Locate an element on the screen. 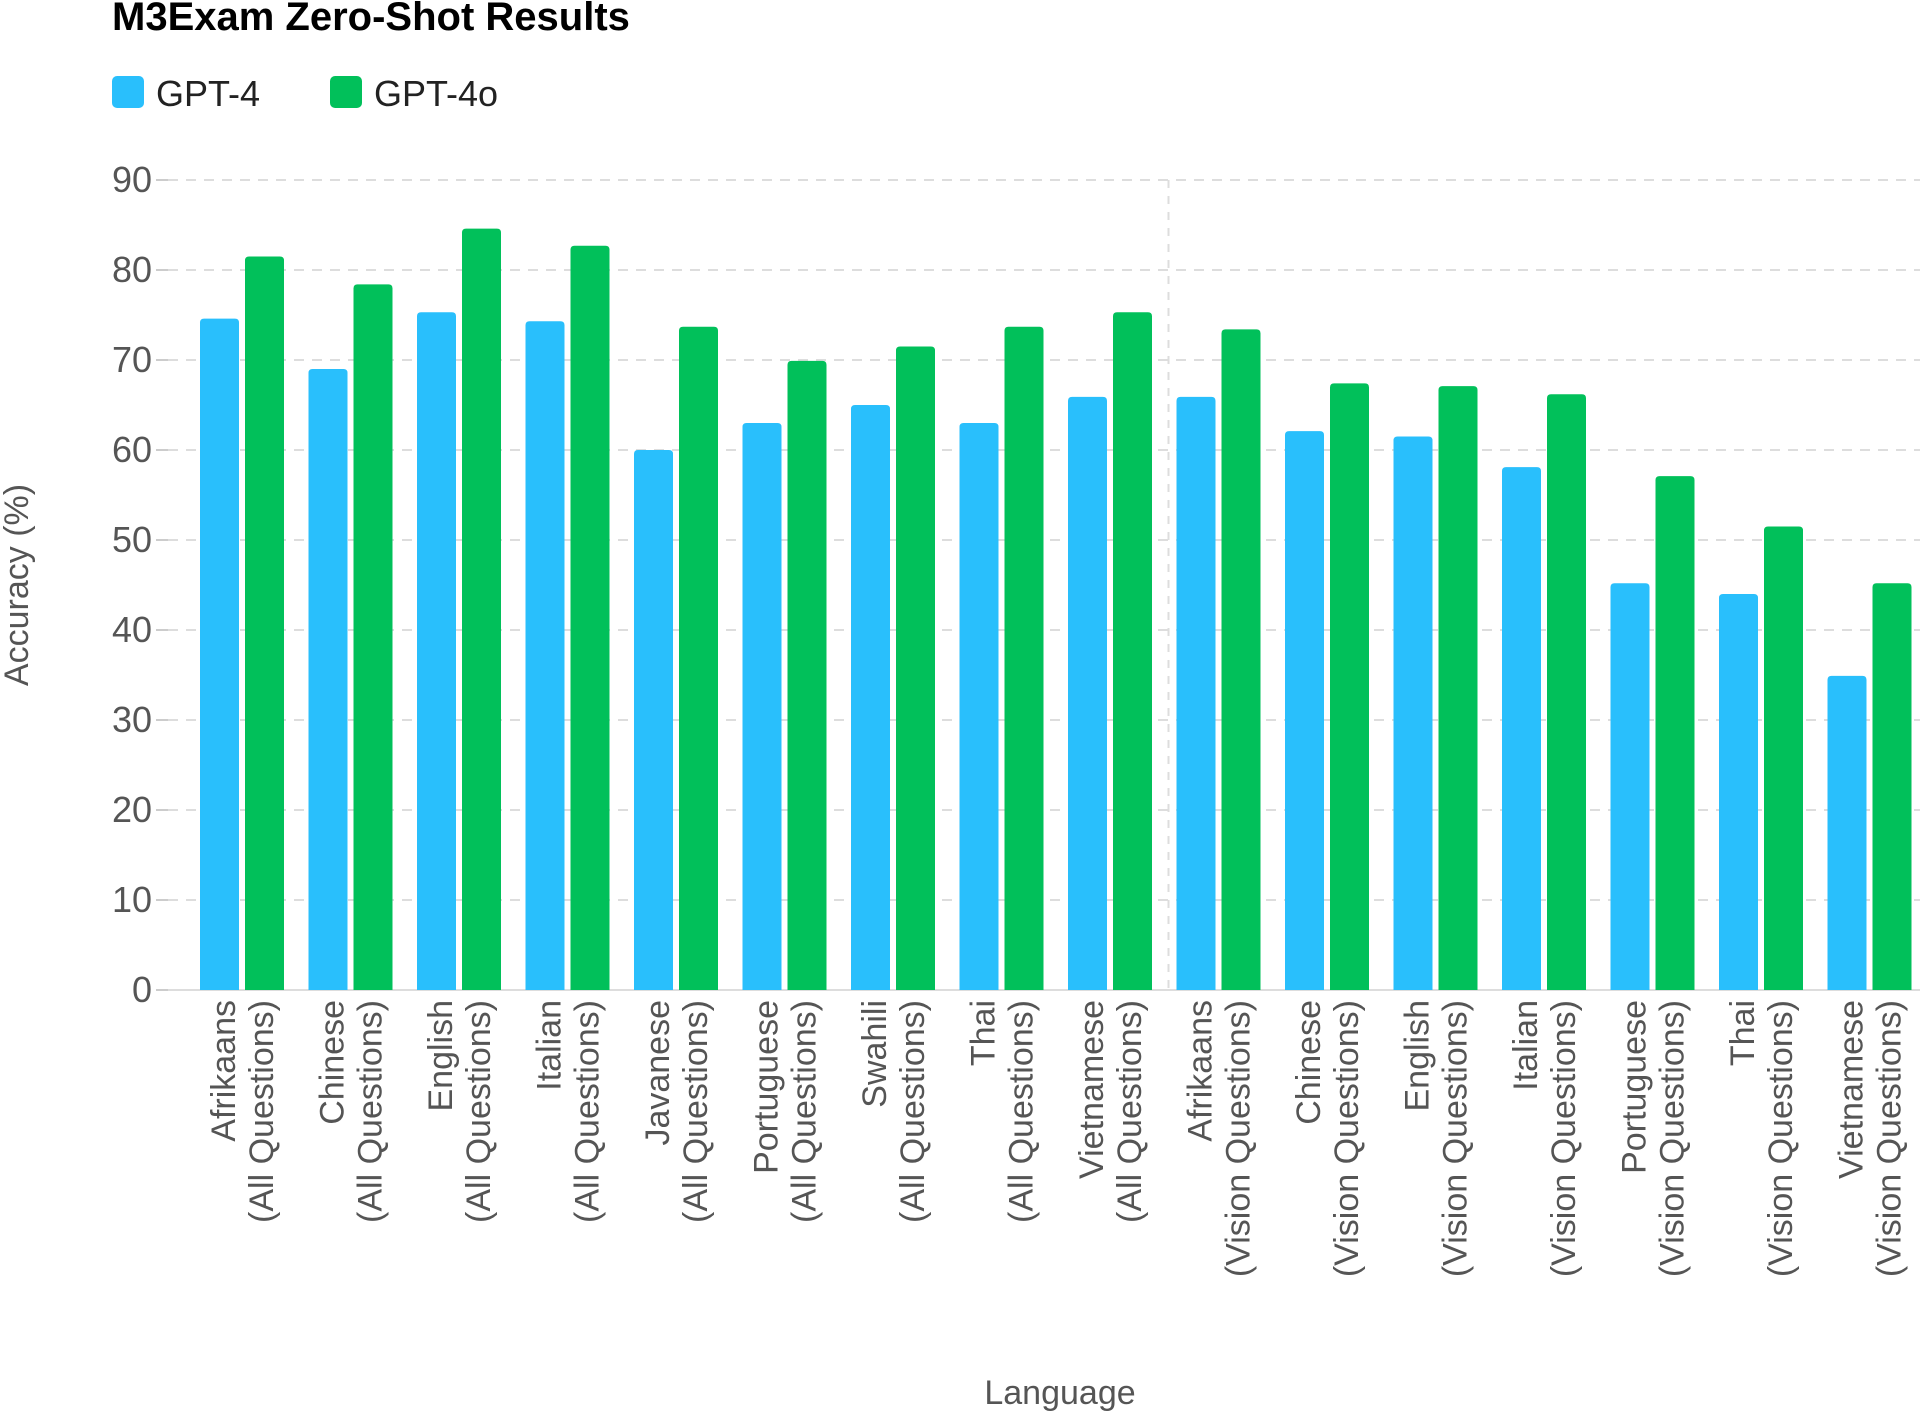 The width and height of the screenshot is (1920, 1422). x-tick-label-italian-vision-questions: Italian (Vision Questions) is located at coordinates (1545, 1138).